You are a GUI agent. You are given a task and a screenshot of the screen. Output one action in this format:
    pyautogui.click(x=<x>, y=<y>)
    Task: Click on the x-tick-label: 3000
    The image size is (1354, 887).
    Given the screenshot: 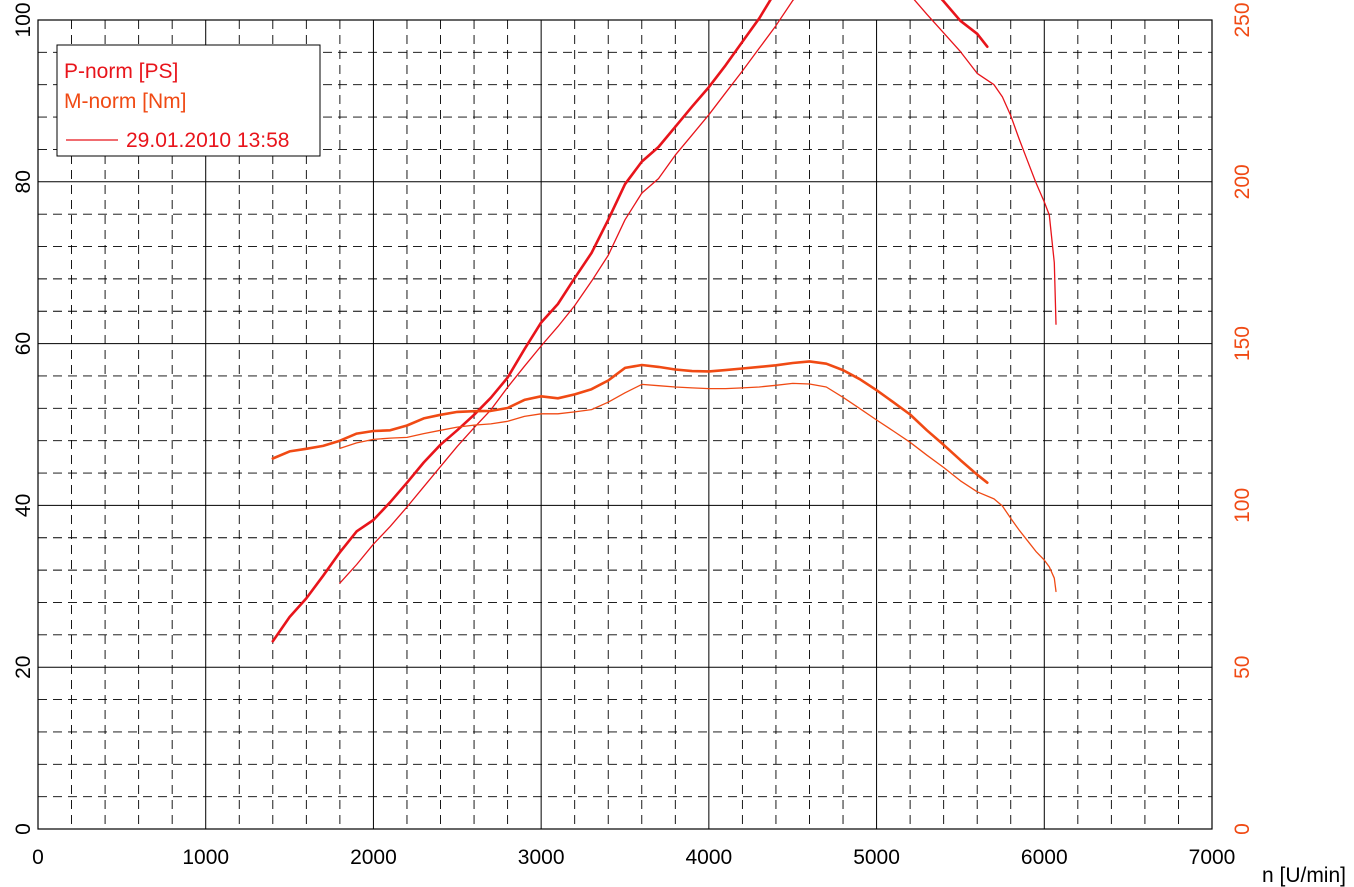 What is the action you would take?
    pyautogui.click(x=541, y=857)
    